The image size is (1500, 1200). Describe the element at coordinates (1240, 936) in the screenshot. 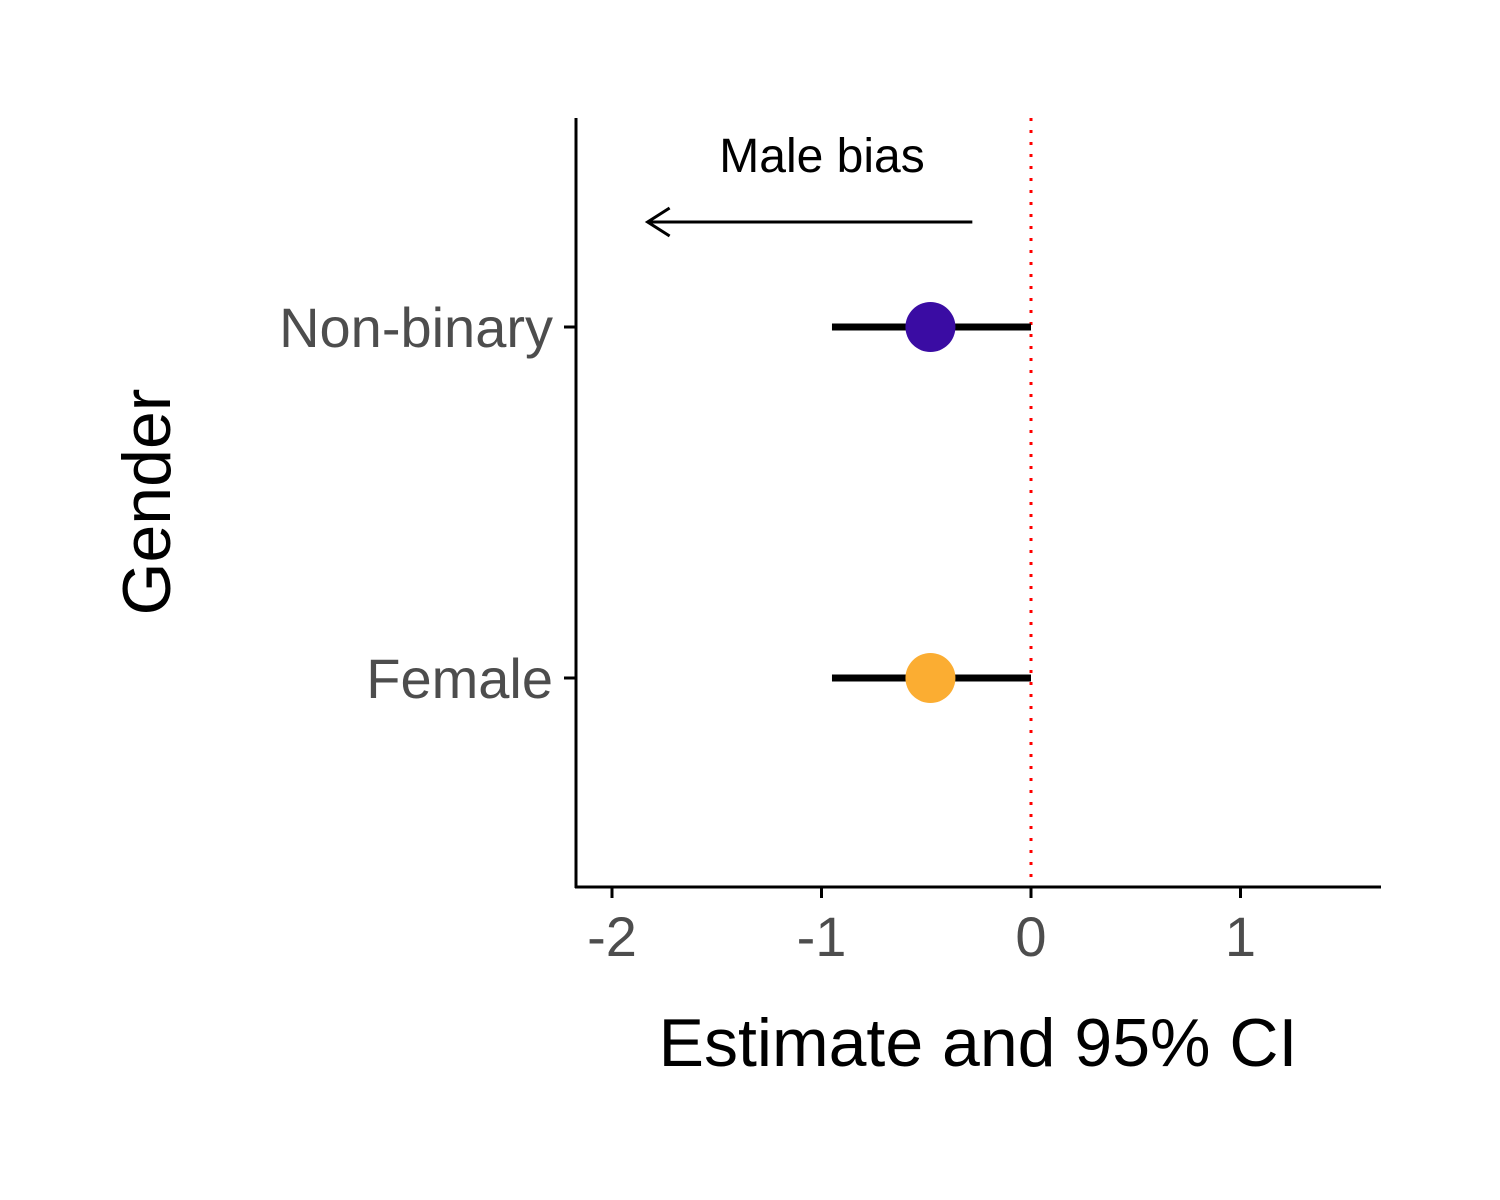

I see `x-tick-label: 1` at that location.